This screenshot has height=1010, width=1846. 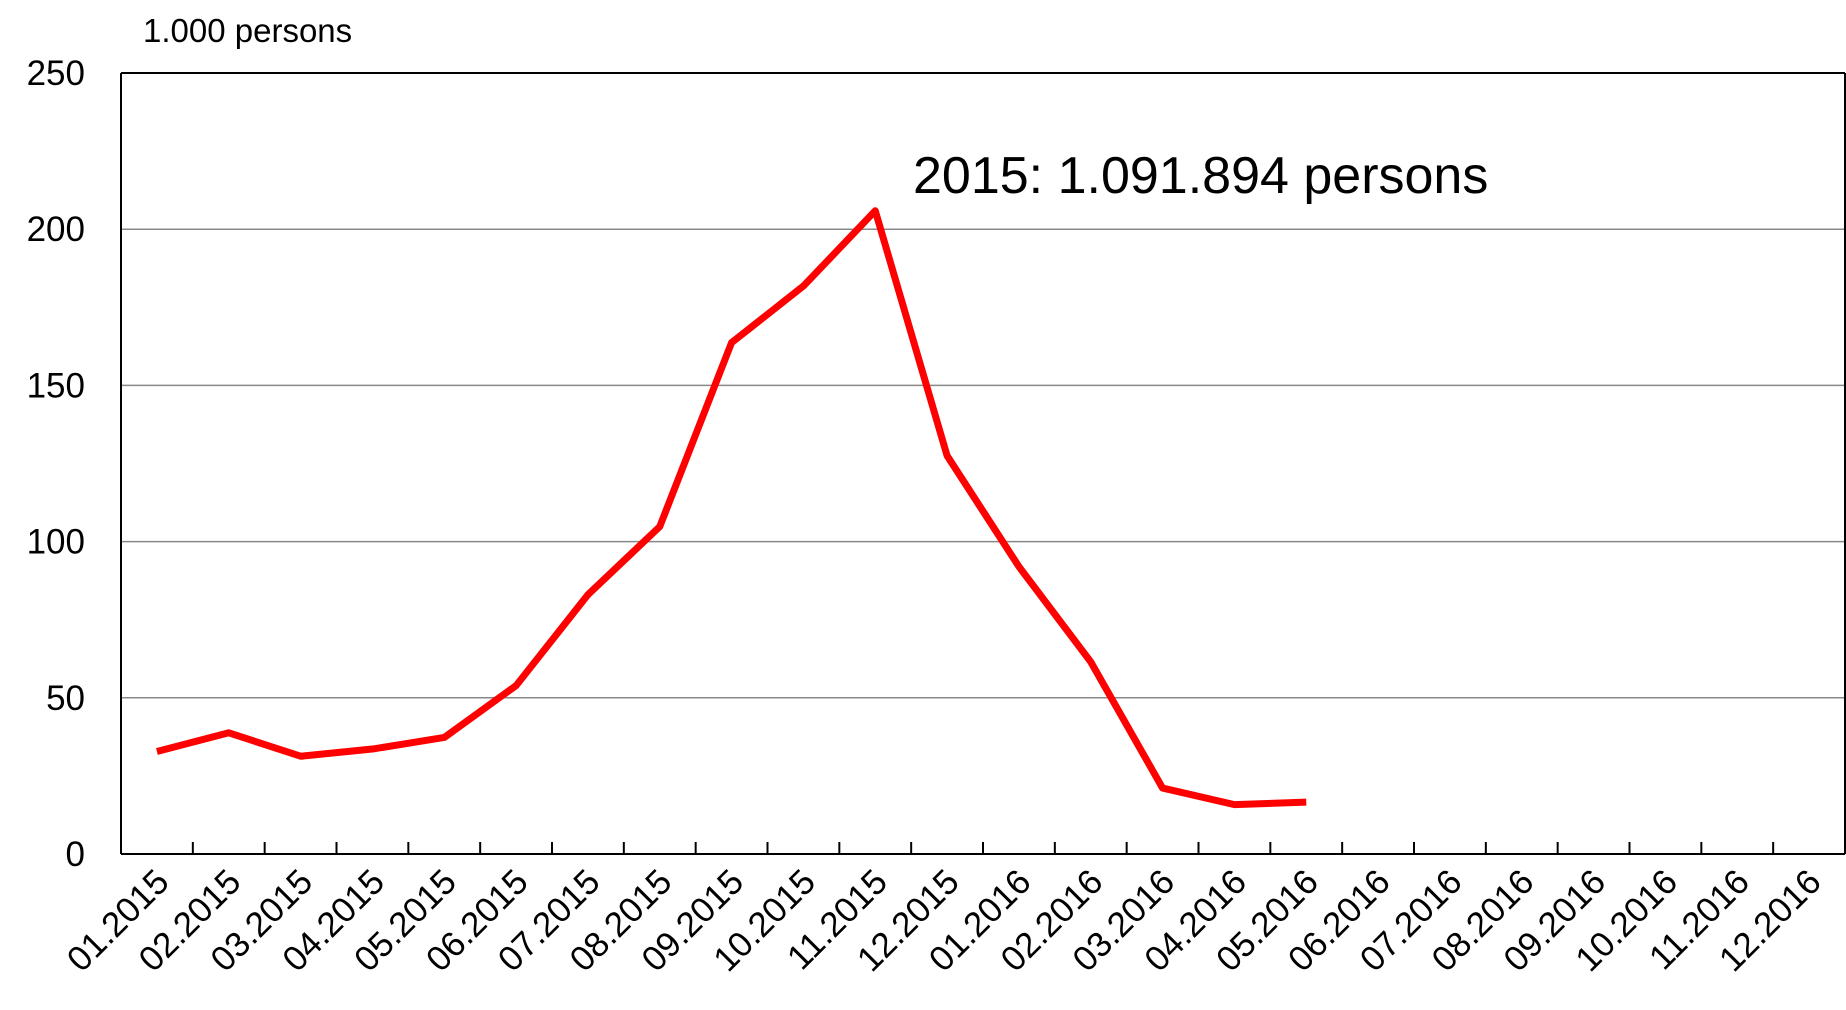 I want to click on y-tick-label: 150, so click(x=56, y=385).